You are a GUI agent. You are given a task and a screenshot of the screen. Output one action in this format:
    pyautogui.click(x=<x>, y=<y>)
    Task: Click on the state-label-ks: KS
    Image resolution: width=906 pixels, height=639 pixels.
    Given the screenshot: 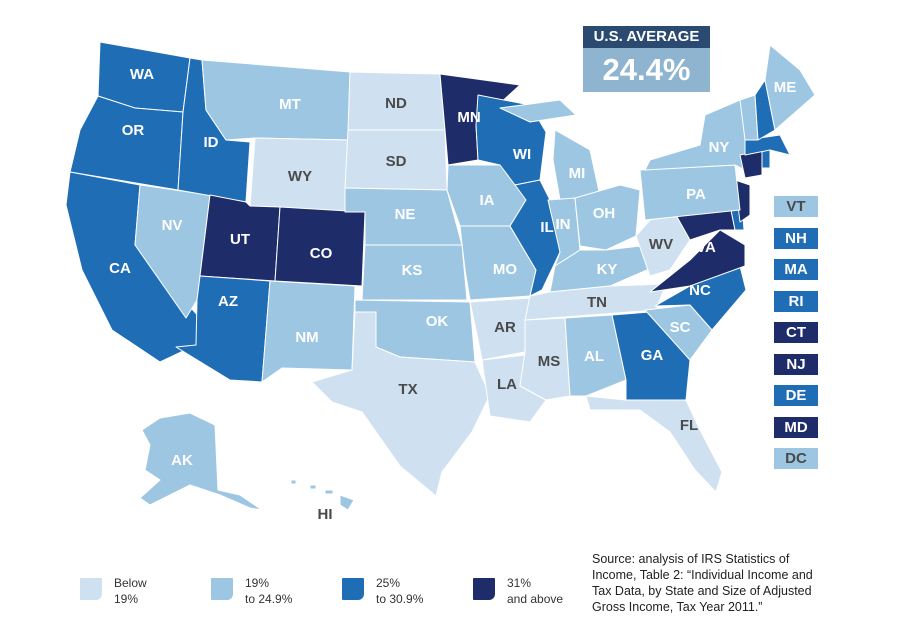 What is the action you would take?
    pyautogui.click(x=412, y=270)
    